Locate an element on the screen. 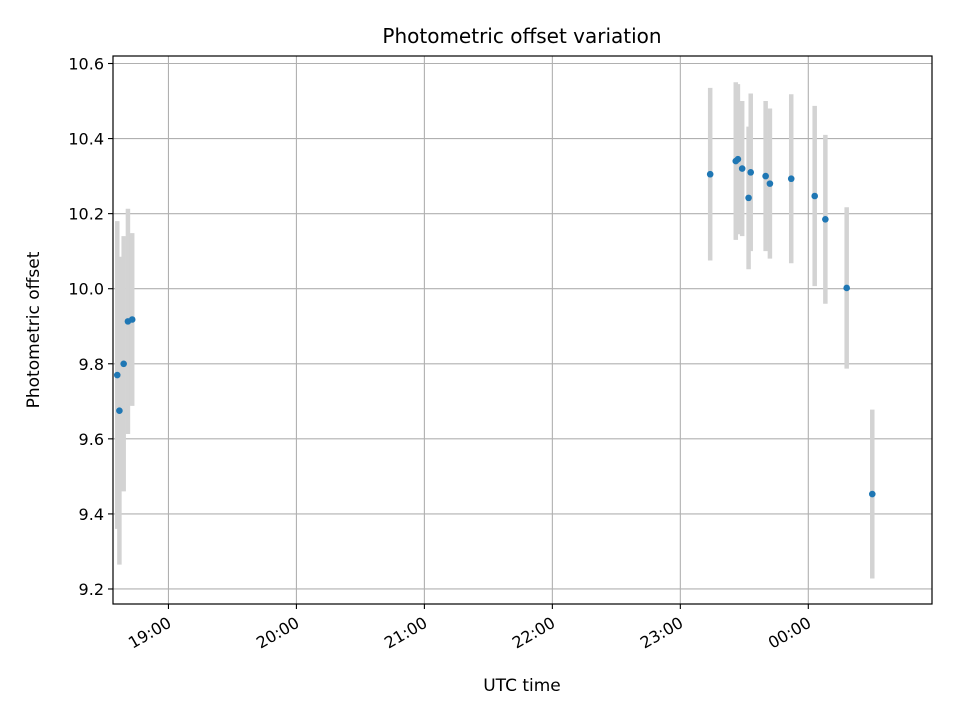 This screenshot has height=720, width=960. x-axis-label: UTC time is located at coordinates (522, 686).